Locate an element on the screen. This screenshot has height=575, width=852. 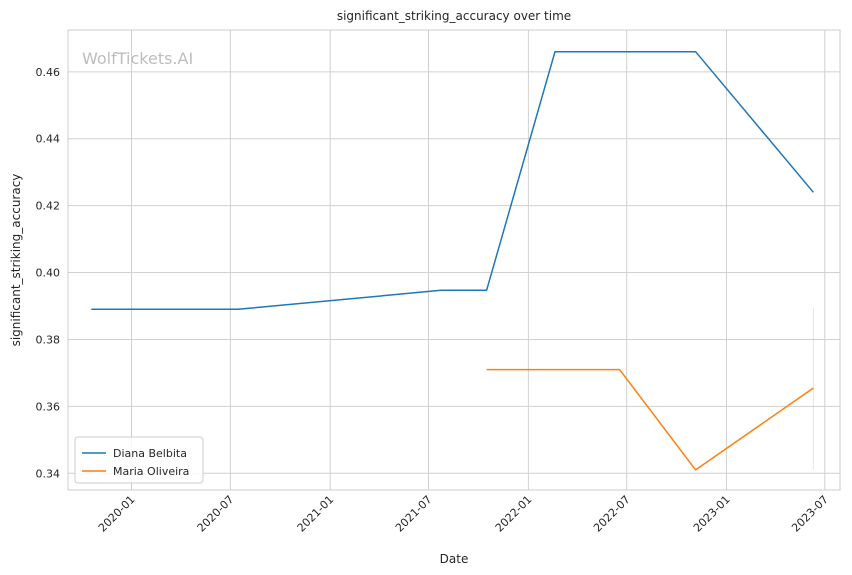
legend-label-diana-belbita: Diana Belbita is located at coordinates (150, 453).